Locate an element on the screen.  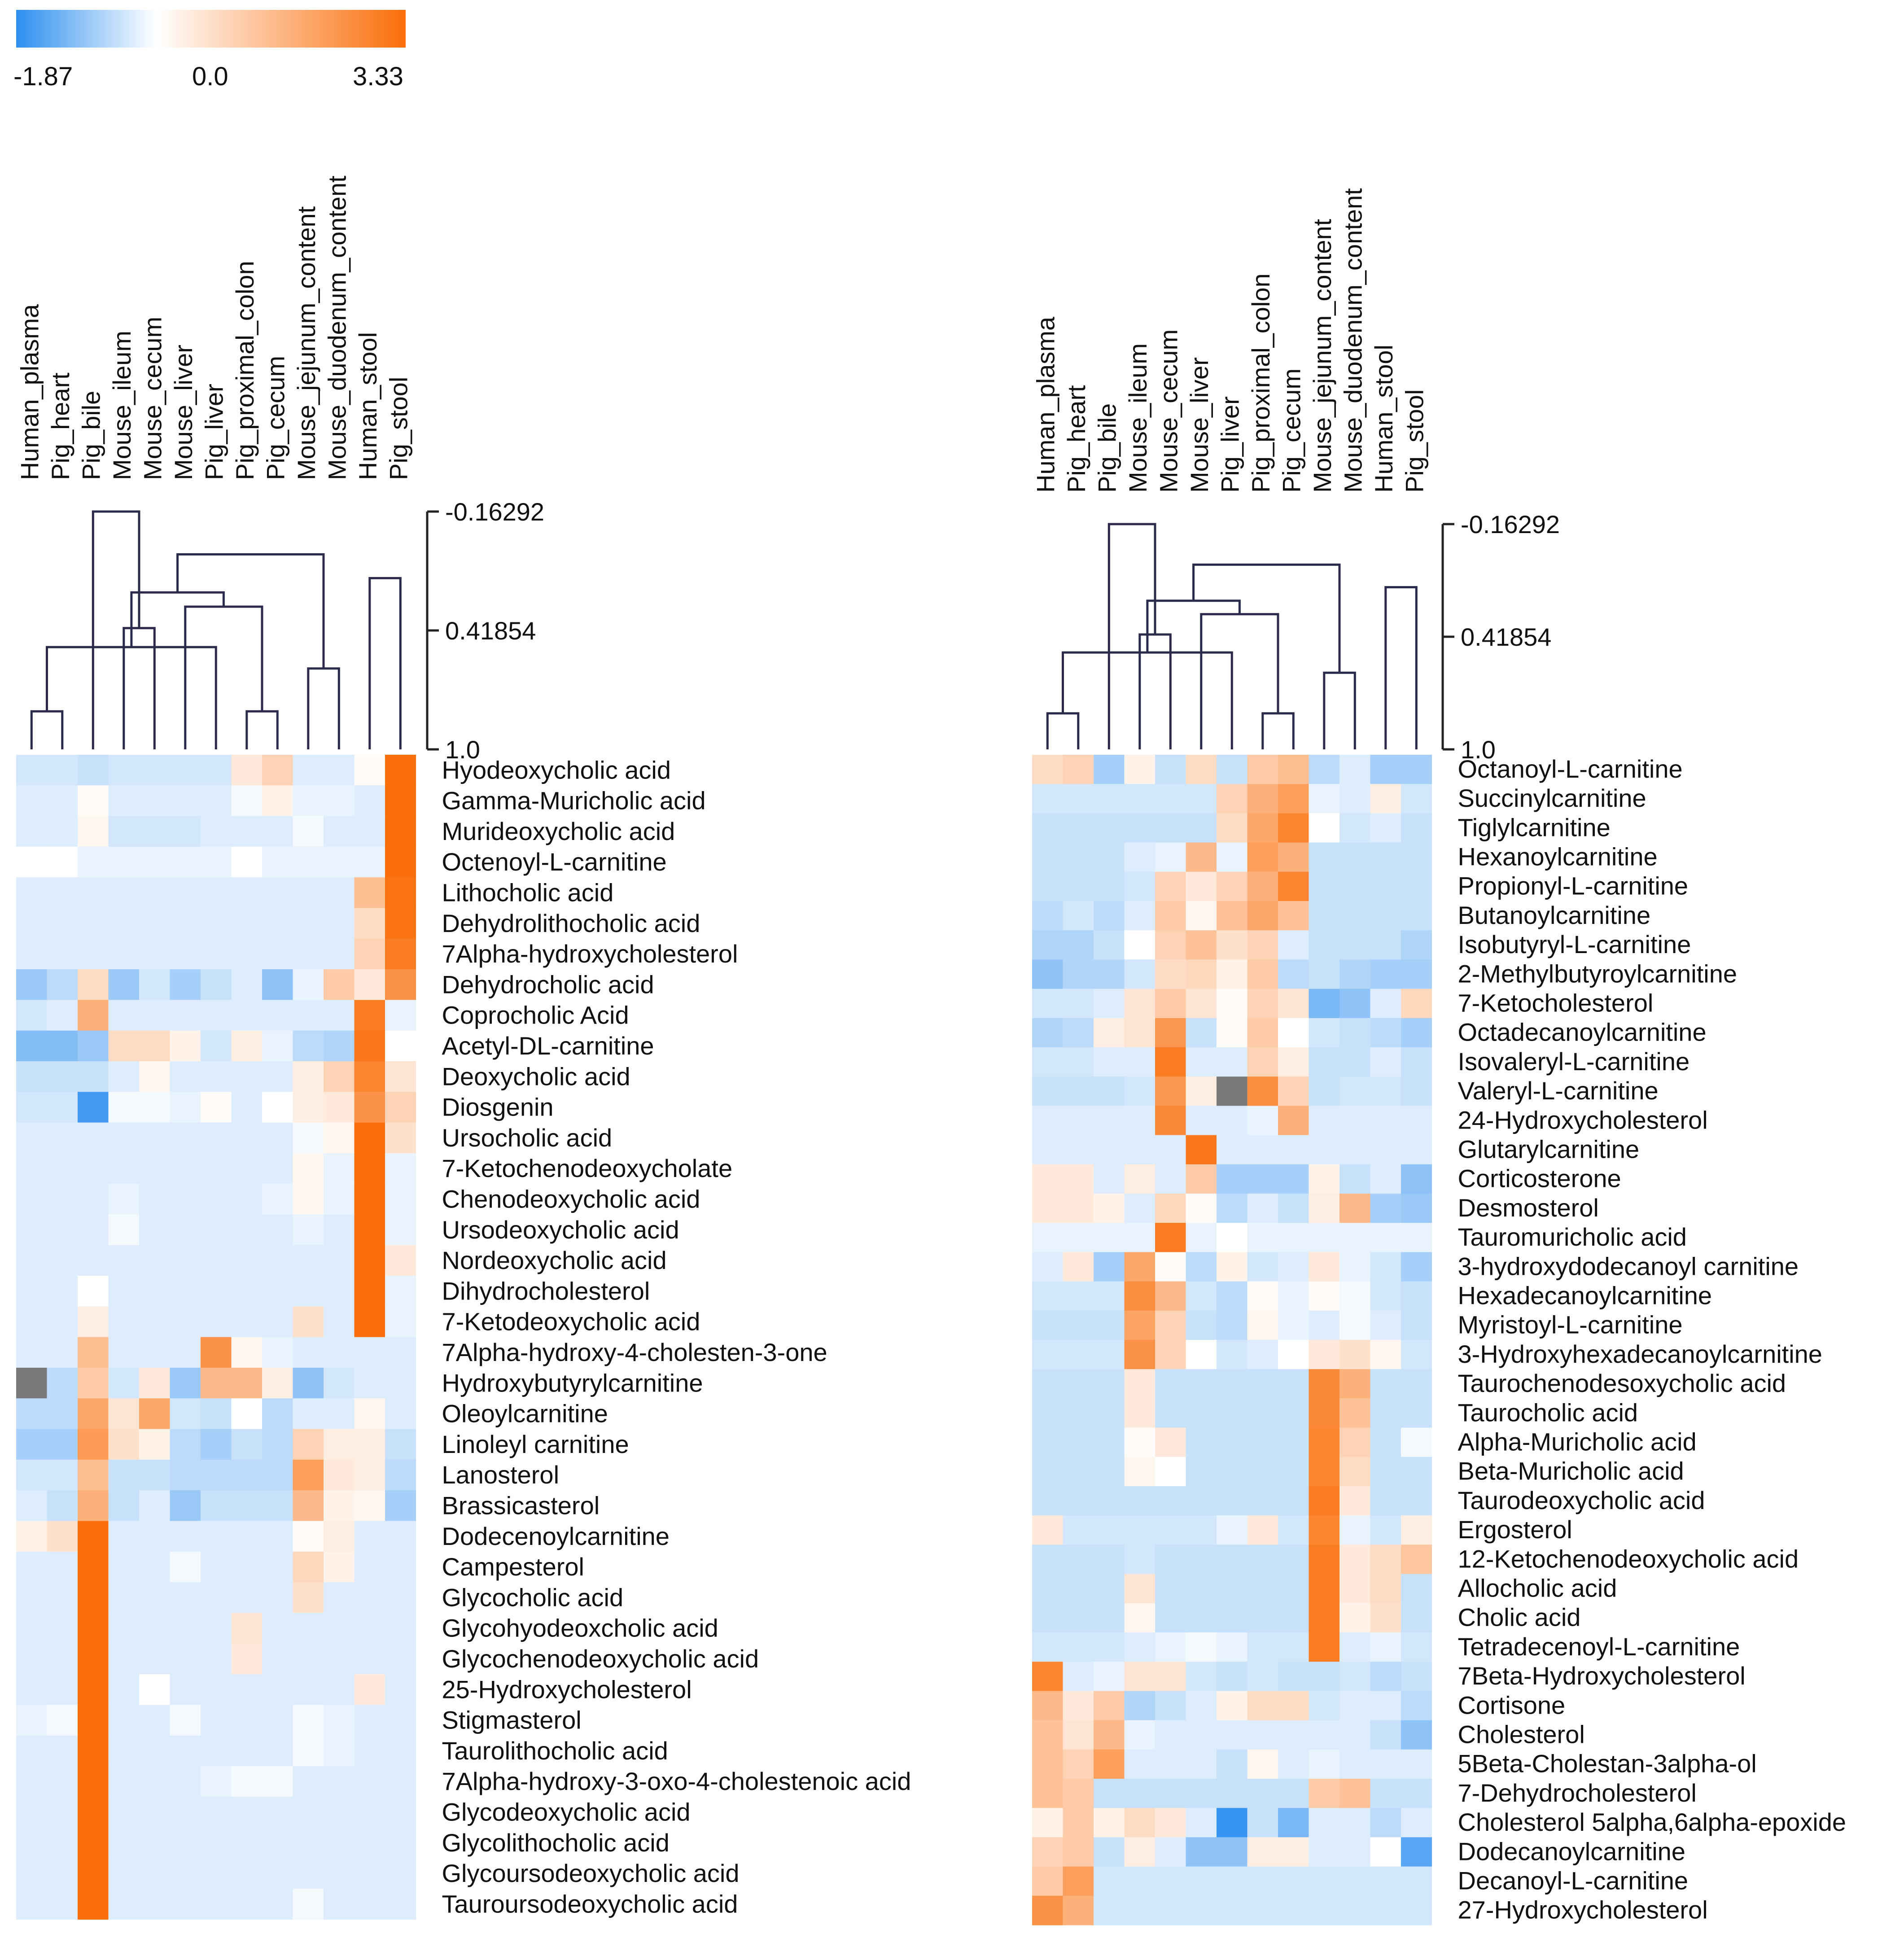
column-dendrogram is located at coordinates (216, 629).